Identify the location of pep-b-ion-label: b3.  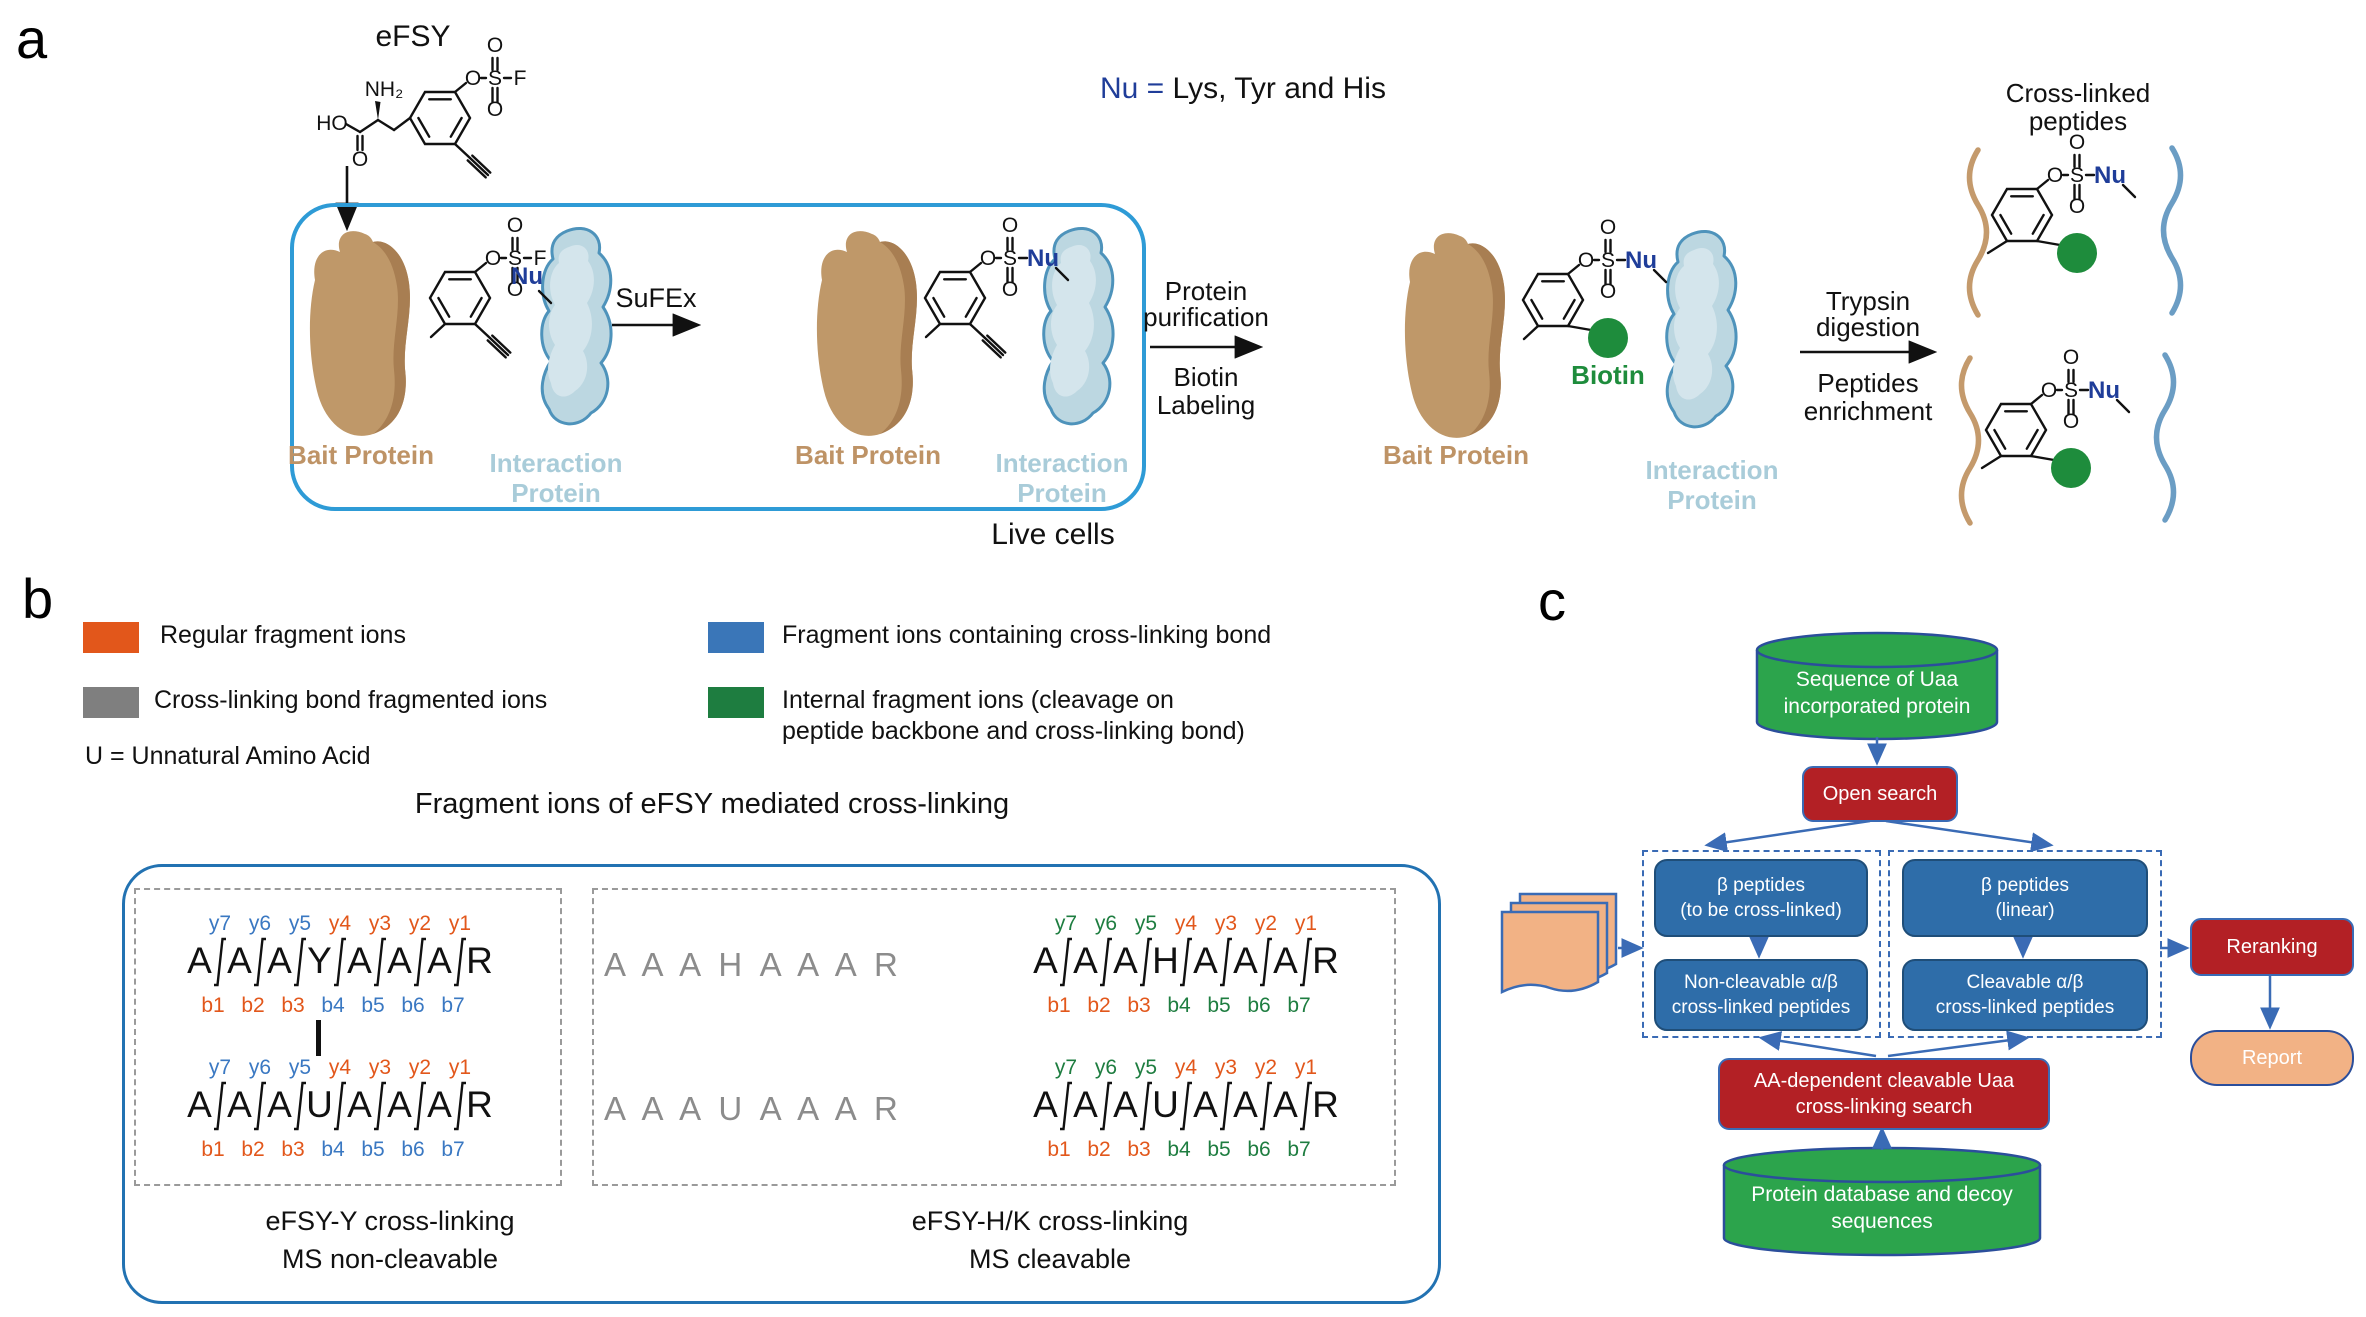
(1139, 1149).